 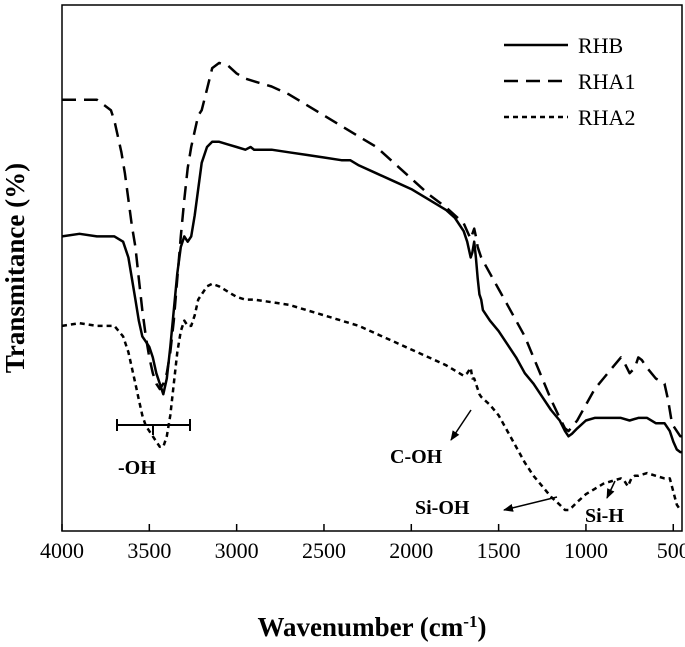 I want to click on legend-label-rha2: RHA2, so click(x=606, y=117).